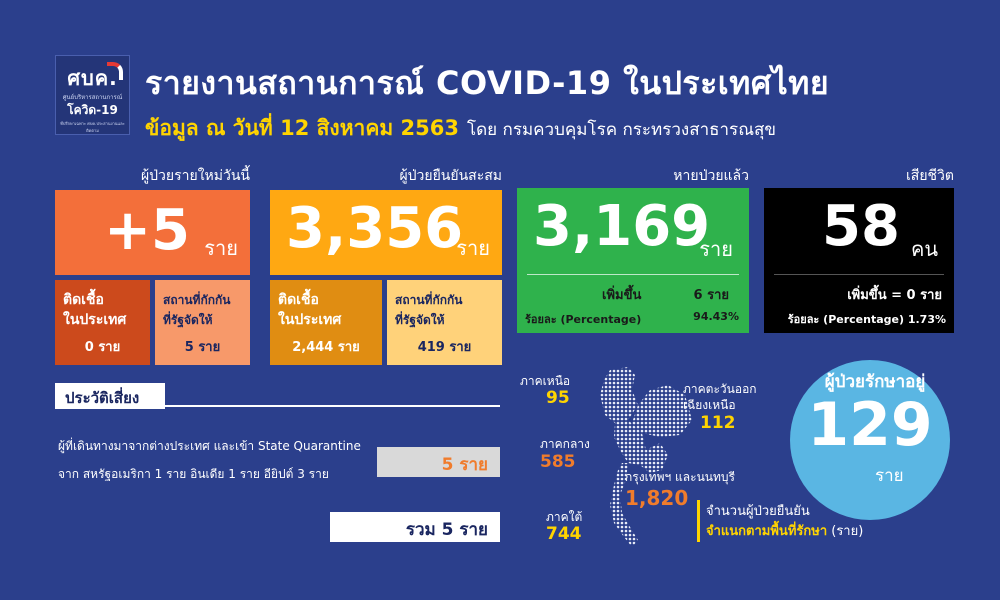  I want to click on new-cases-unit: ราย, so click(221, 248).